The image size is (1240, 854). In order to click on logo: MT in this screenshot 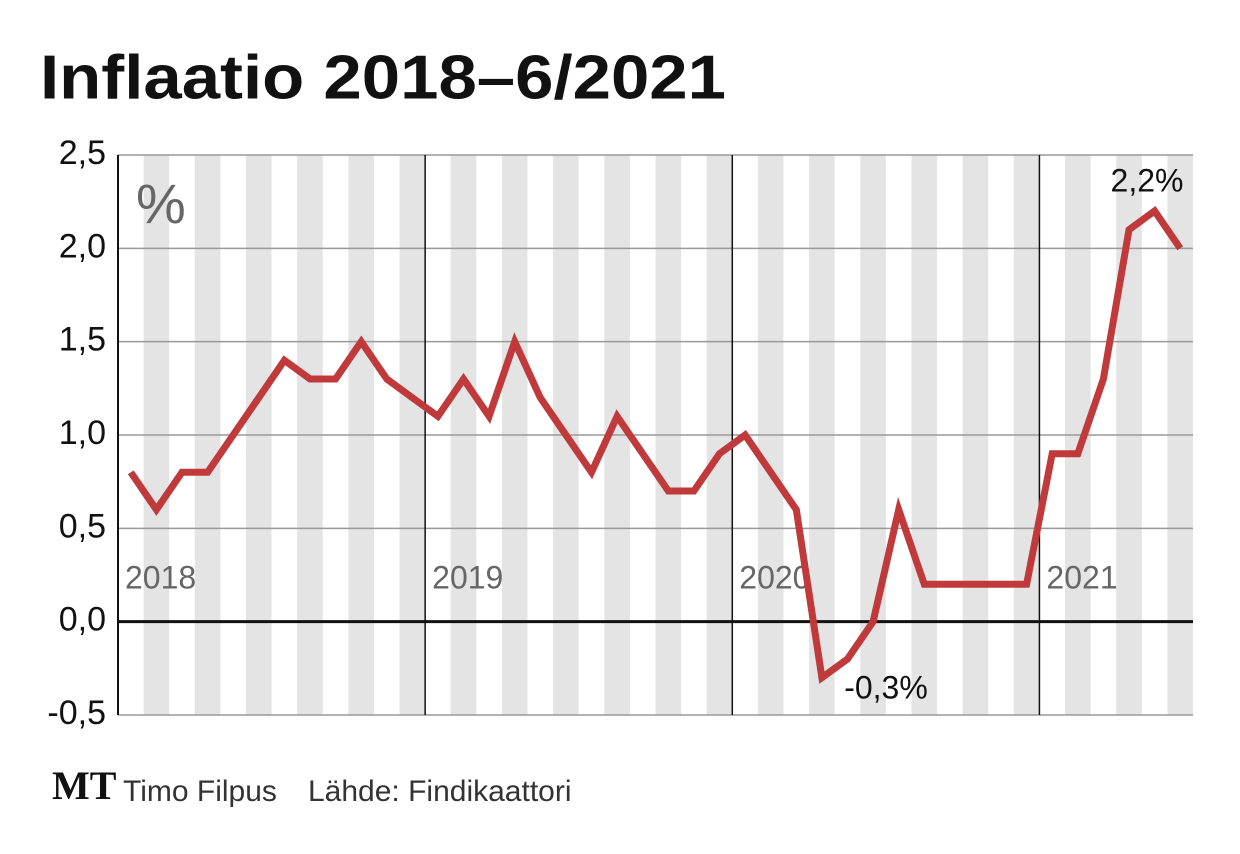, I will do `click(84, 785)`.